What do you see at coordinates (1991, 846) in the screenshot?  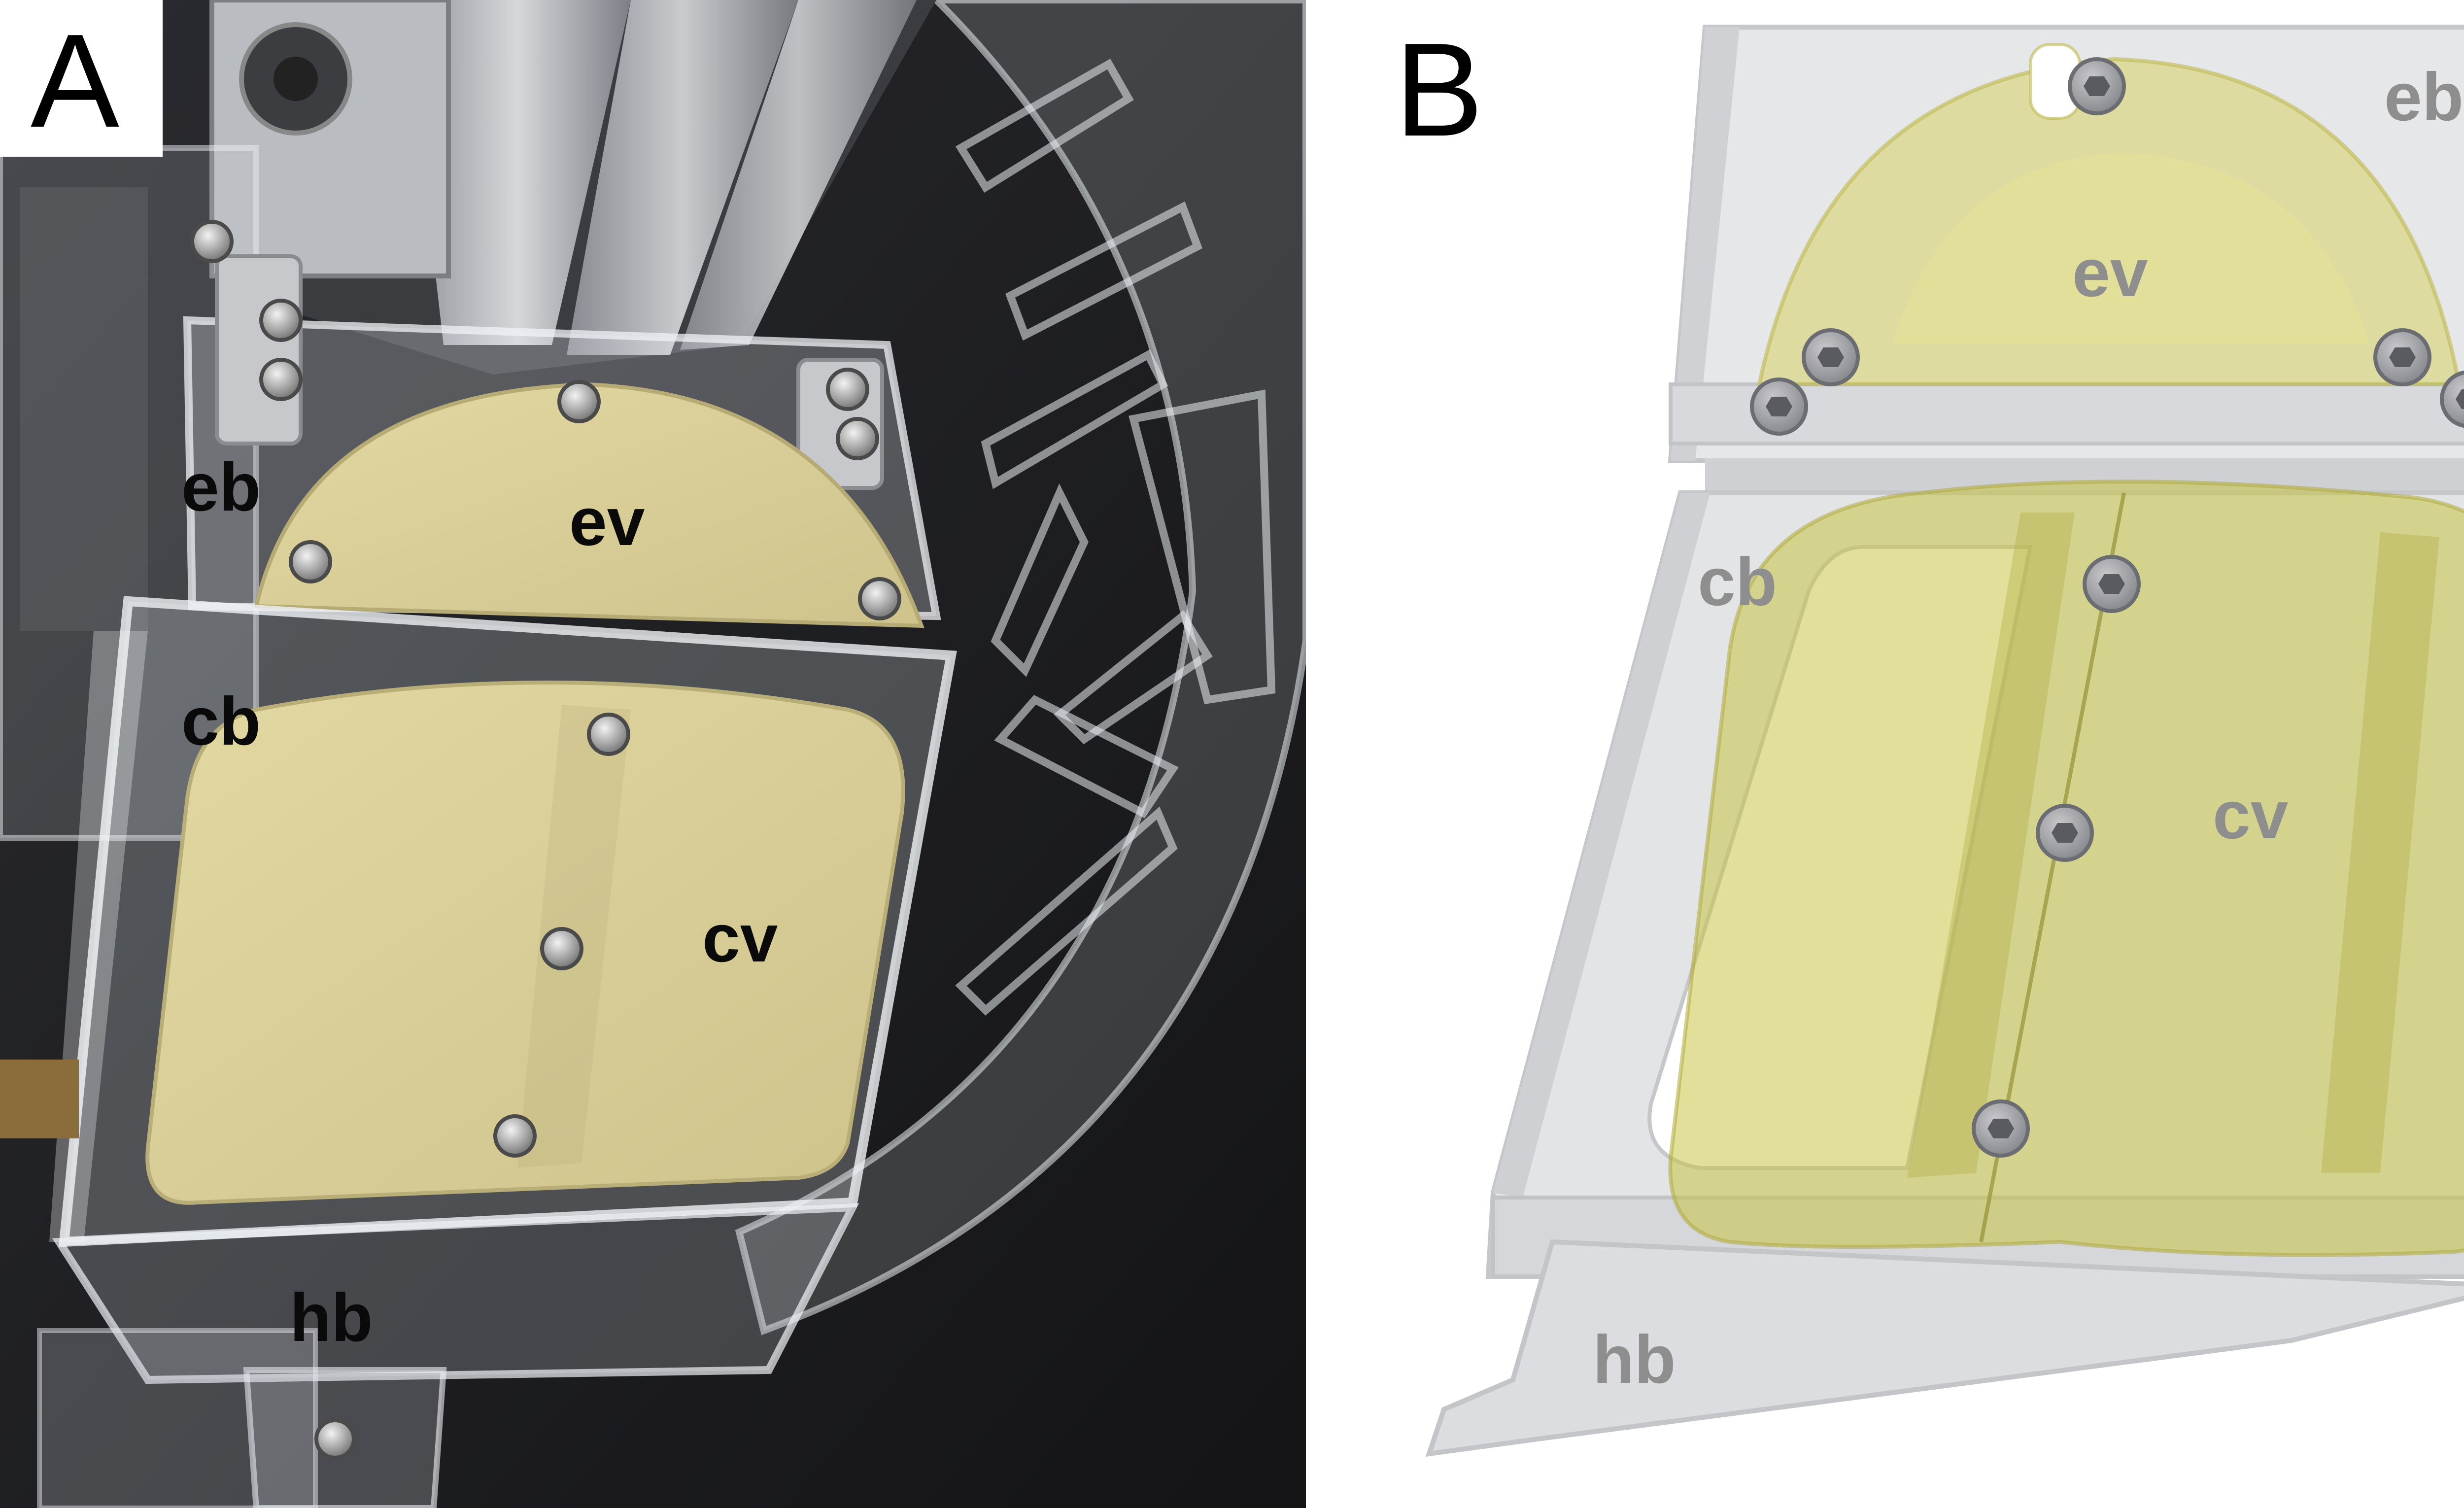 I see `cv-left-ridge` at bounding box center [1991, 846].